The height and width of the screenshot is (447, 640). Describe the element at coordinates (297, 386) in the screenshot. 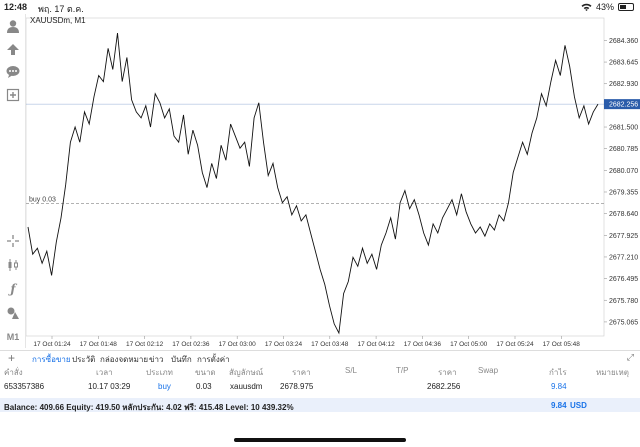

I see `order-open-price: 2678.975` at that location.